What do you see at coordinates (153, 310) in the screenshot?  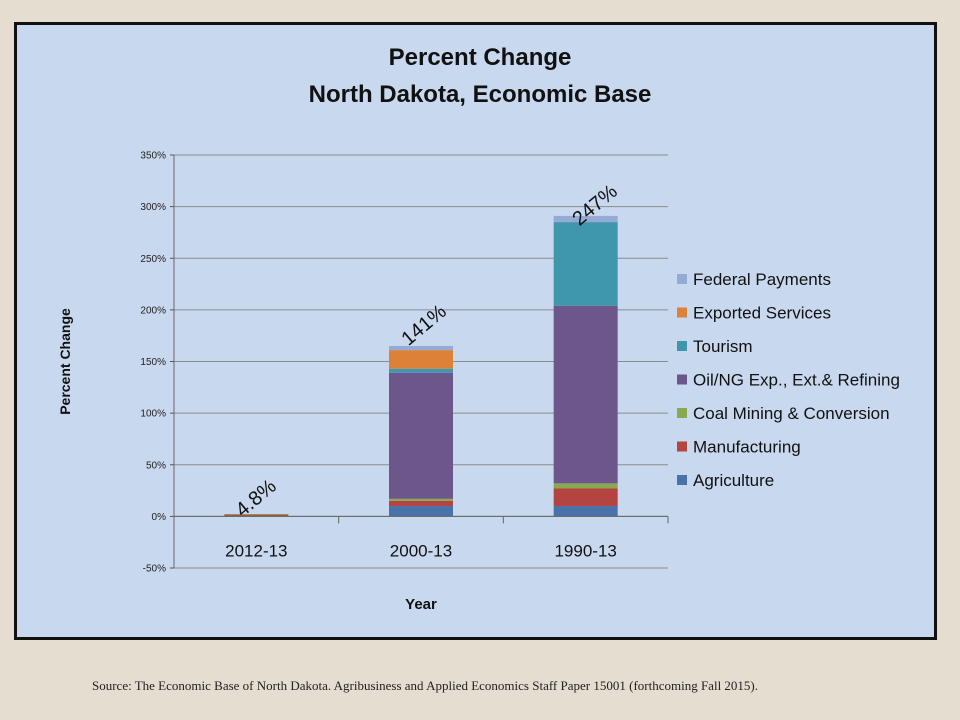 I see `y-tick-label: 200%` at bounding box center [153, 310].